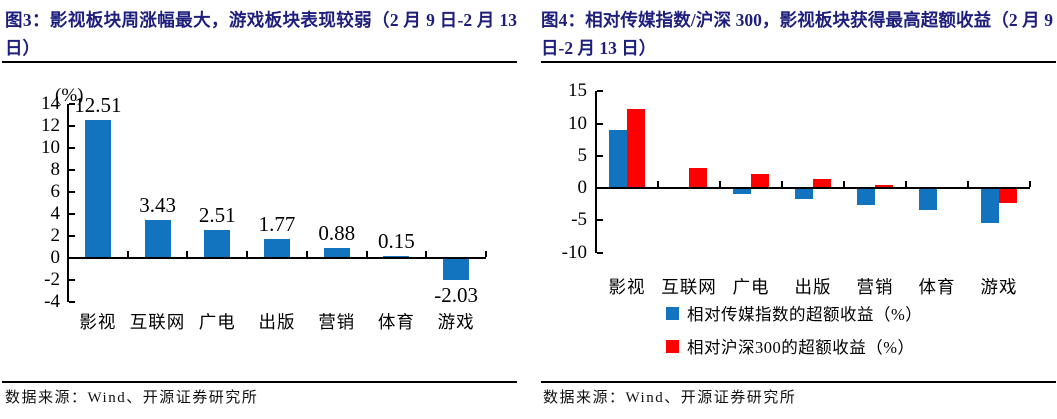  I want to click on bar-营销-series0, so click(866, 196).